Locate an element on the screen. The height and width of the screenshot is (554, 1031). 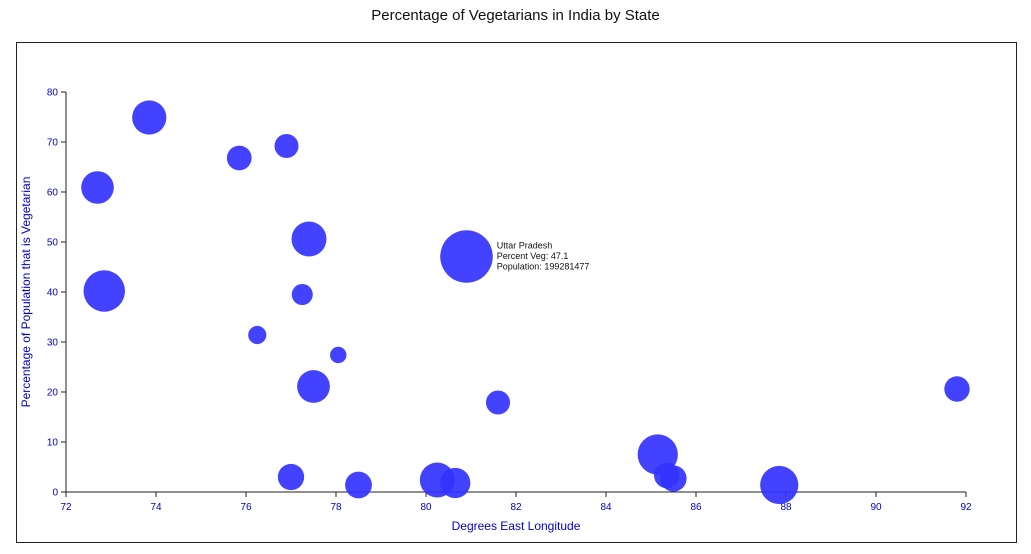
x-tick-label: 76 is located at coordinates (246, 507).